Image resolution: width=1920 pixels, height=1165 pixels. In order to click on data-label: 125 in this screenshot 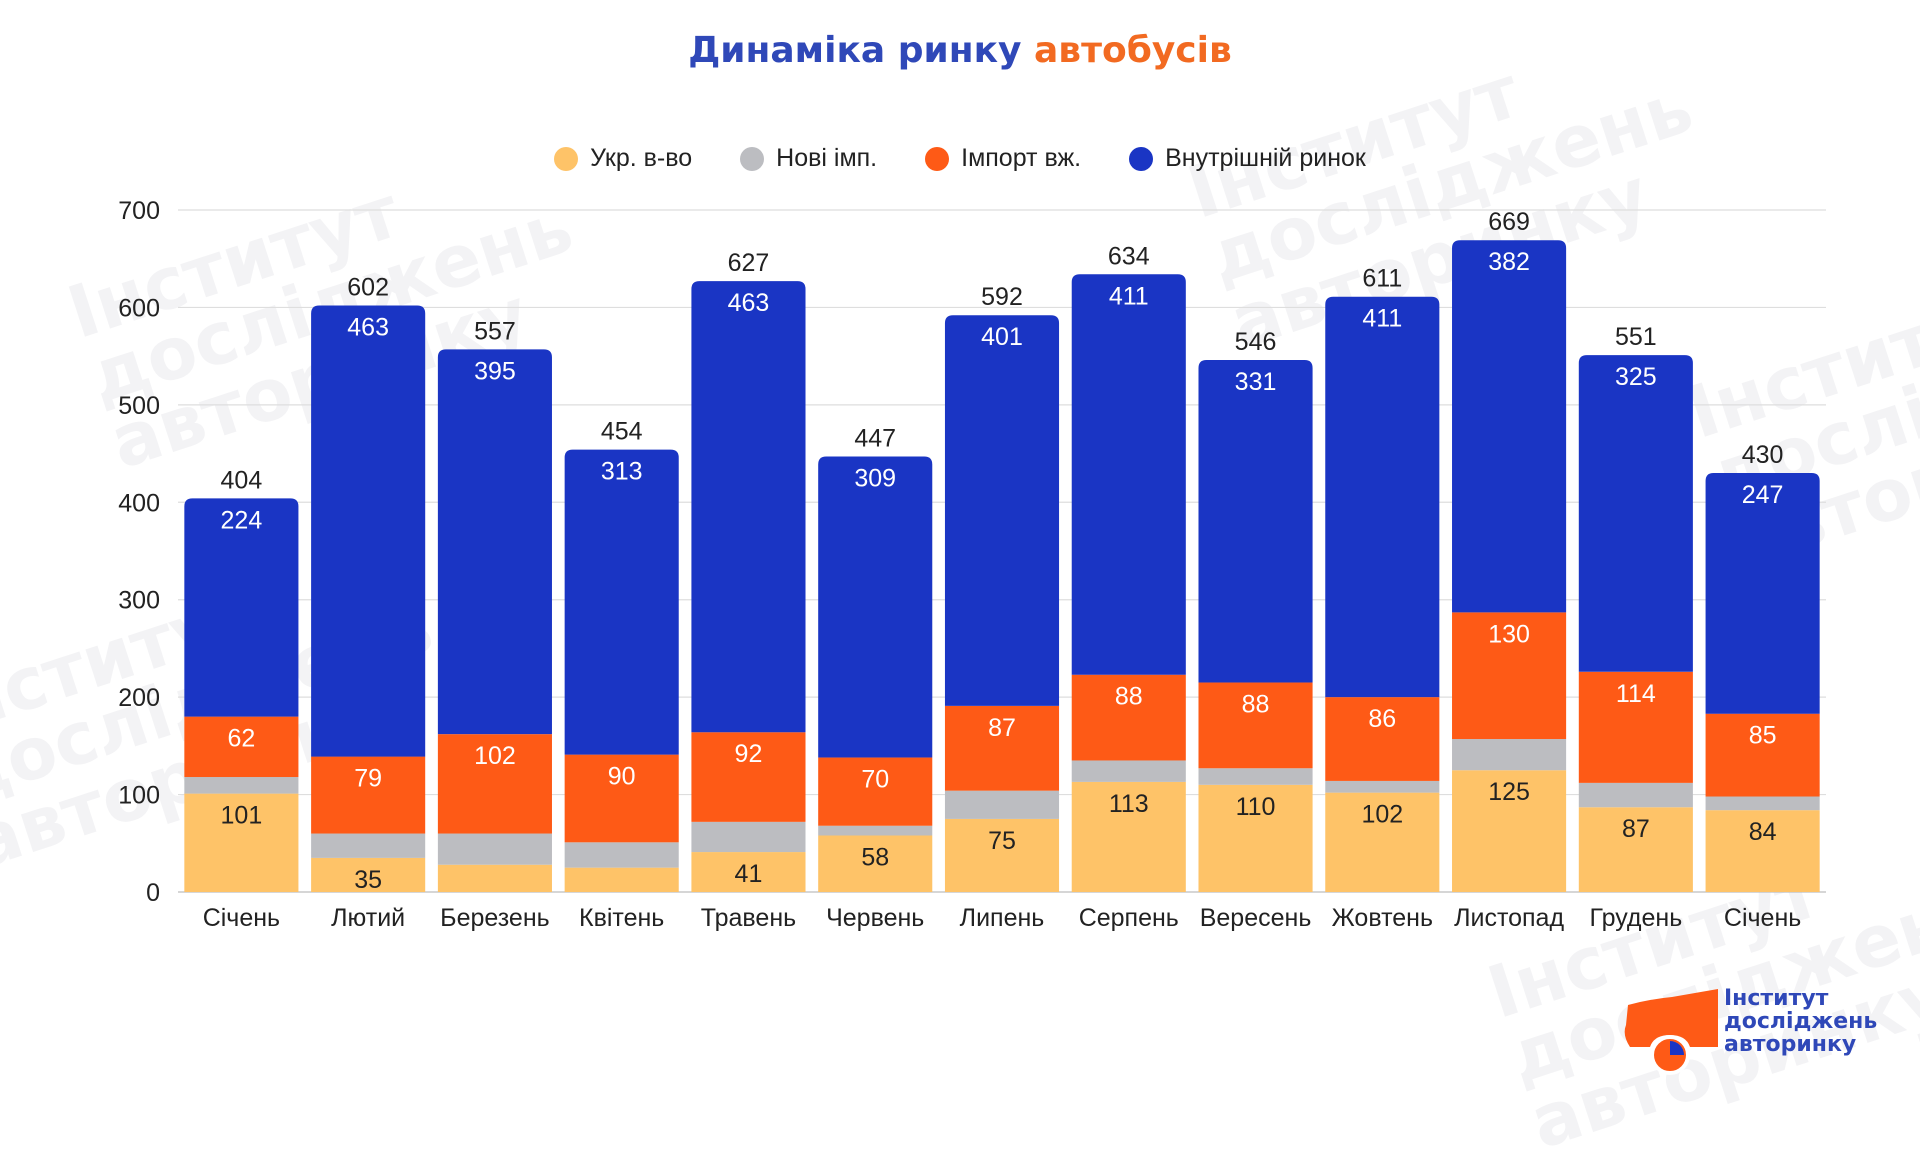, I will do `click(1509, 792)`.